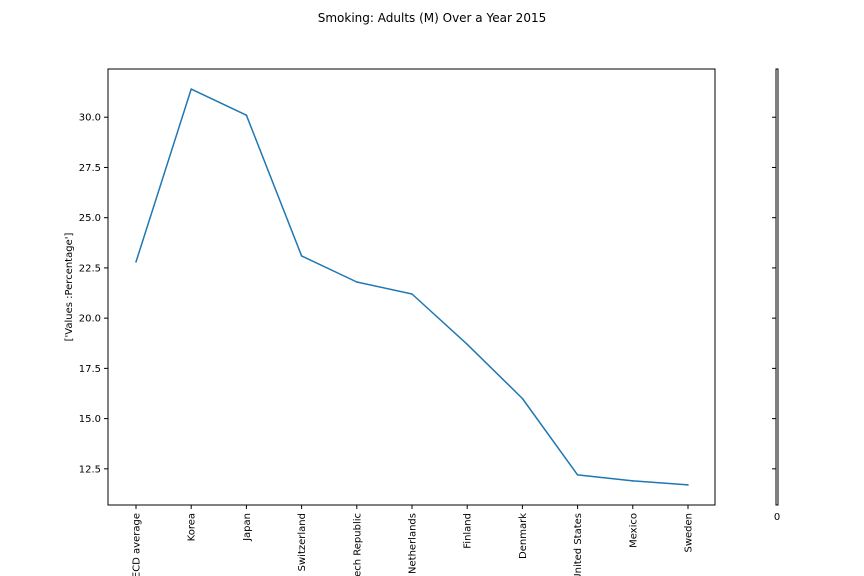  Describe the element at coordinates (90, 168) in the screenshot. I see `y-tick-label: 27.5` at that location.